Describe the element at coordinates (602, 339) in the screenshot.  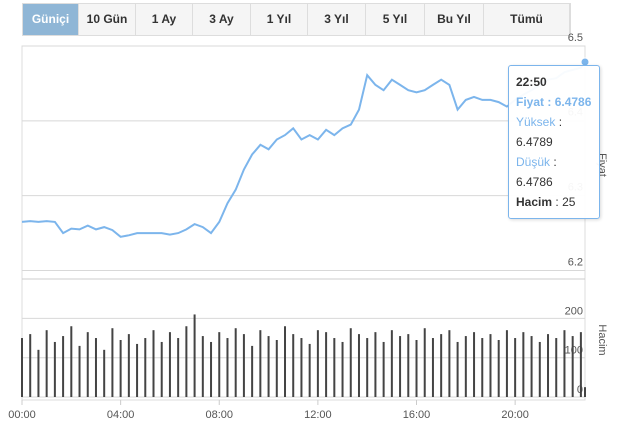
I see `y2-axis-title: Hacim` at that location.